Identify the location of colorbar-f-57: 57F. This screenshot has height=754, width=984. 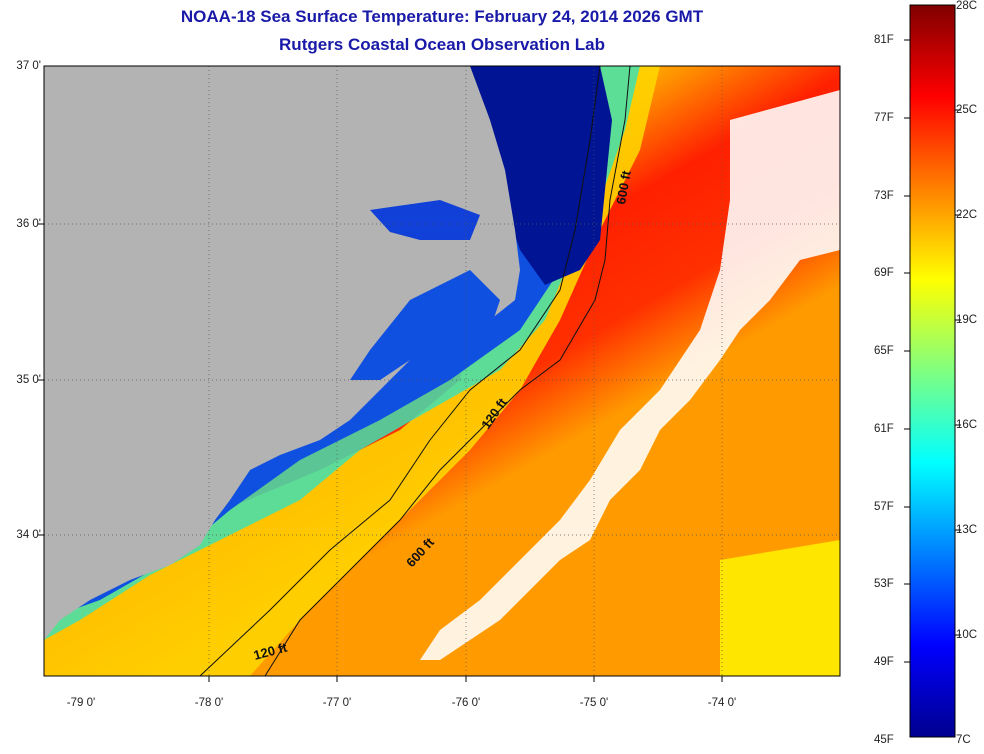
(884, 507).